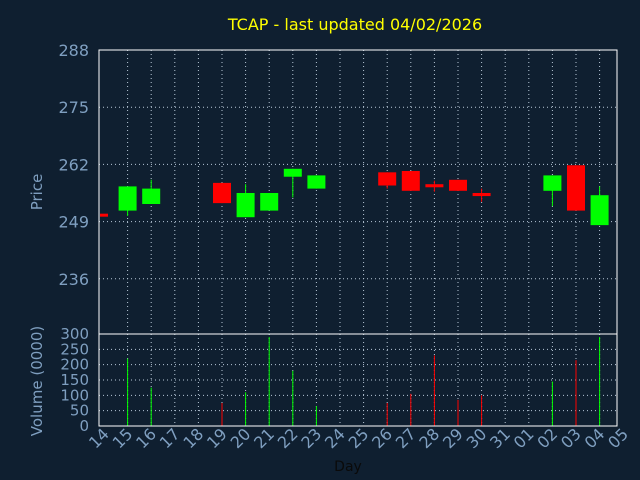 The width and height of the screenshot is (640, 480). I want to click on volume-bars, so click(364, 381).